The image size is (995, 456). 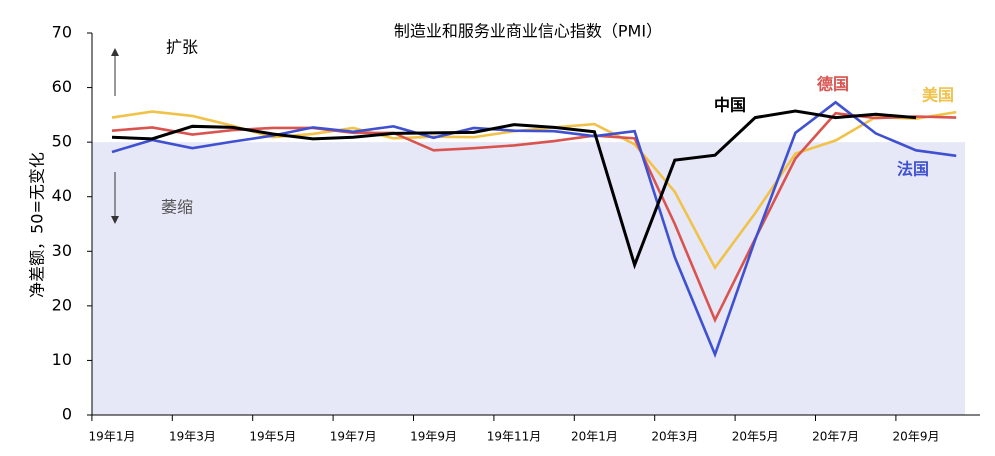 I want to click on series-label: 中国, so click(x=730, y=105).